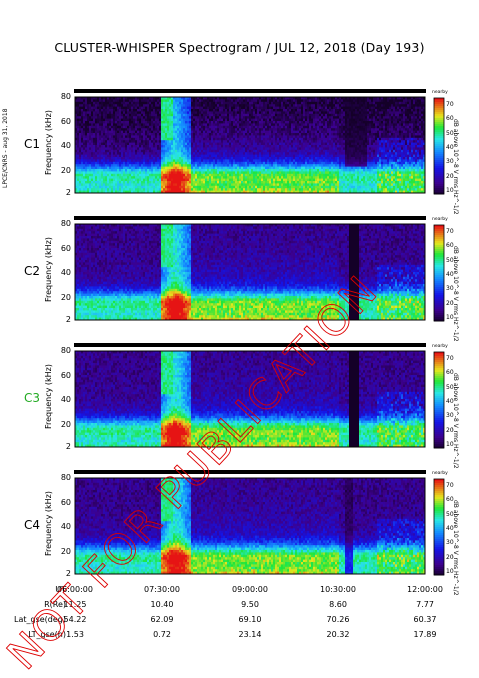 This screenshot has width=479, height=678. What do you see at coordinates (75, 634) in the screenshot?
I see `ephemeris-value: 1.53` at bounding box center [75, 634].